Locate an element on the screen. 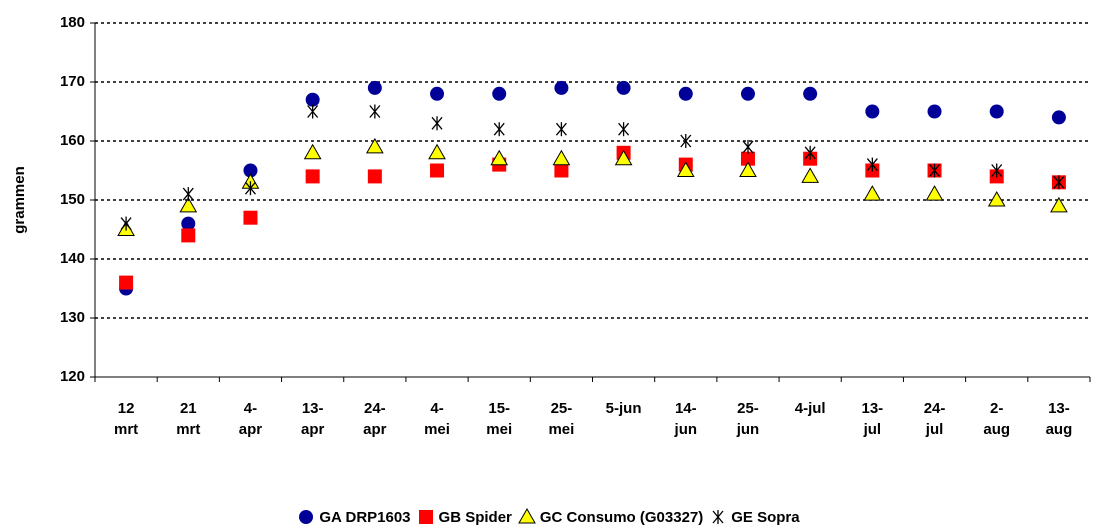 The height and width of the screenshot is (530, 1097). y-tick-label: 140 is located at coordinates (72, 258).